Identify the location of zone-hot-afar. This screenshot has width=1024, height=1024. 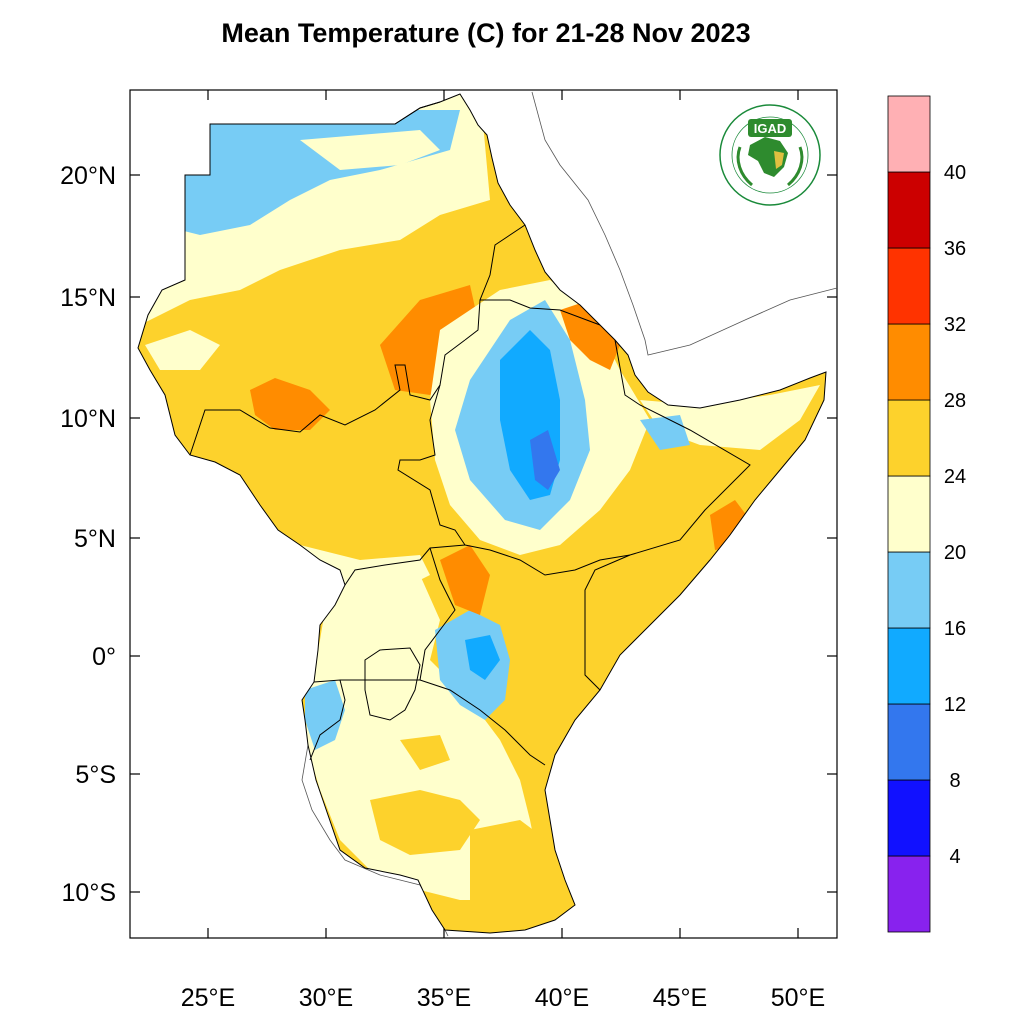
(590, 335).